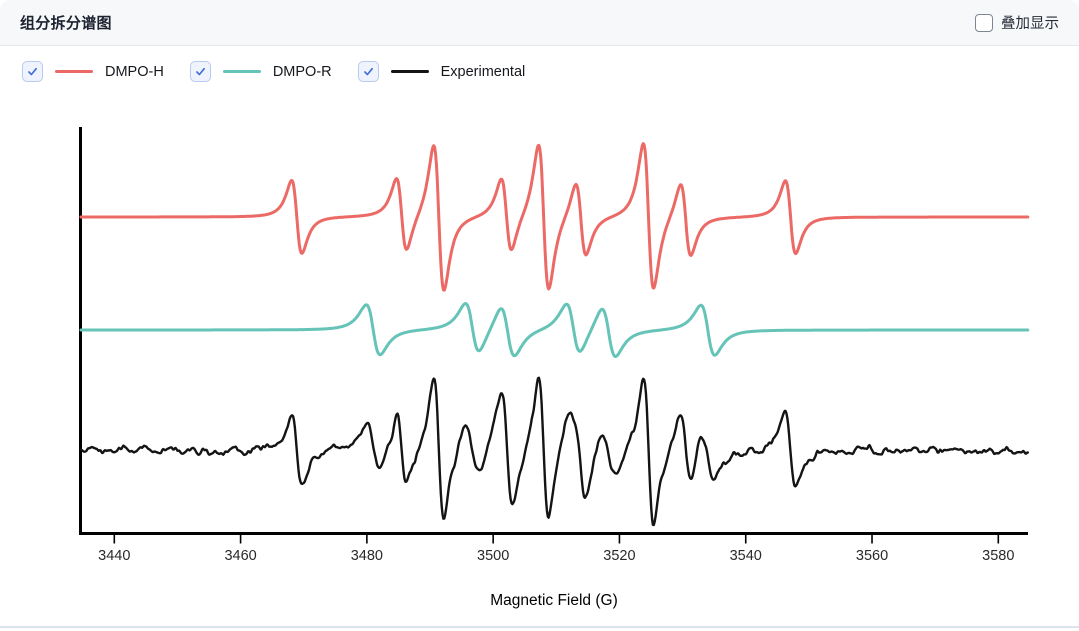 The width and height of the screenshot is (1079, 631). I want to click on x-axis-label: Magnetic Field (G), so click(553, 600).